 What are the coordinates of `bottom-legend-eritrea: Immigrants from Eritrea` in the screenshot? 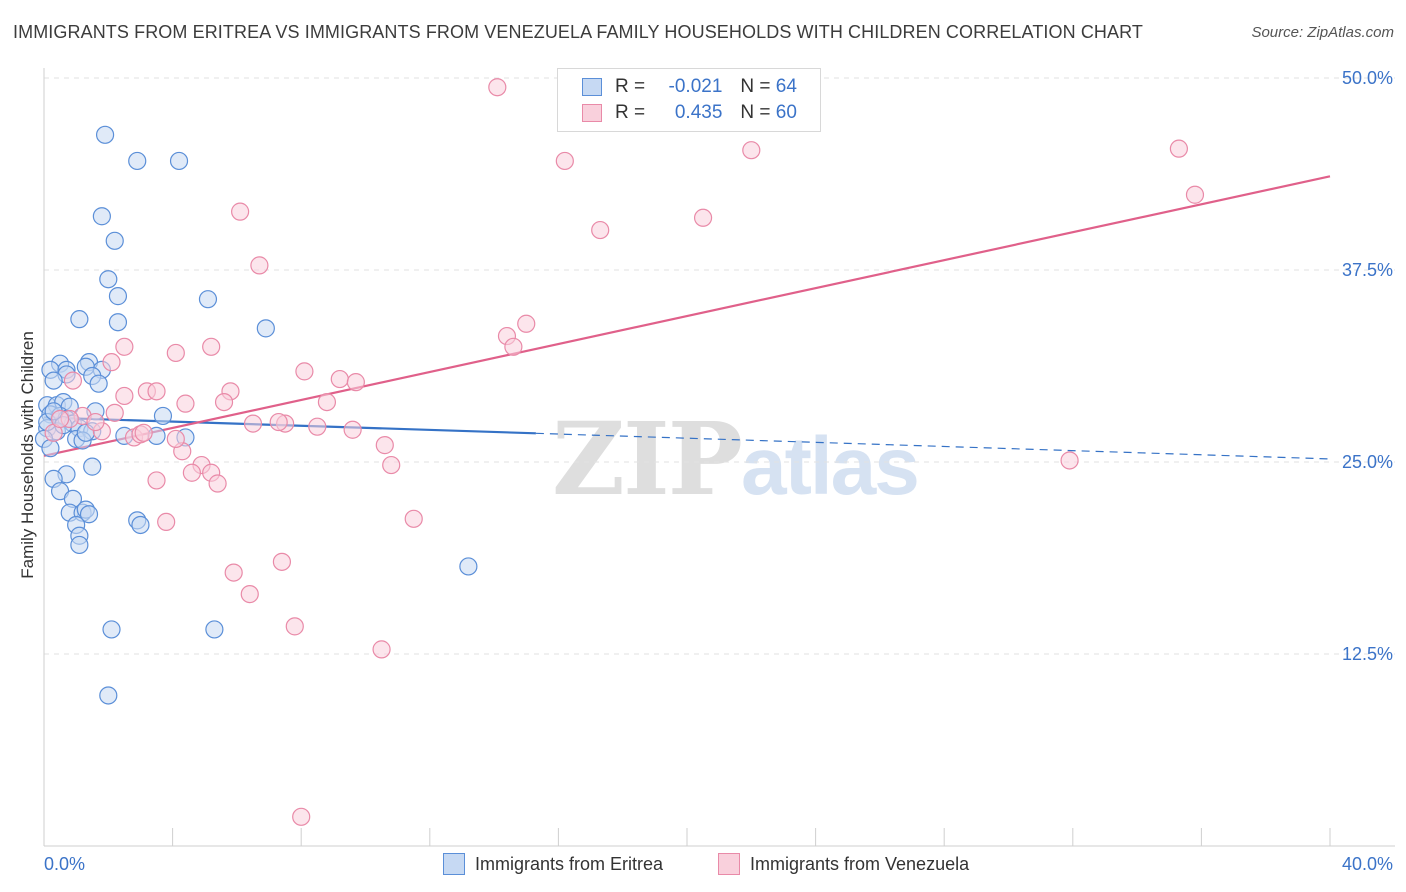 It's located at (553, 864).